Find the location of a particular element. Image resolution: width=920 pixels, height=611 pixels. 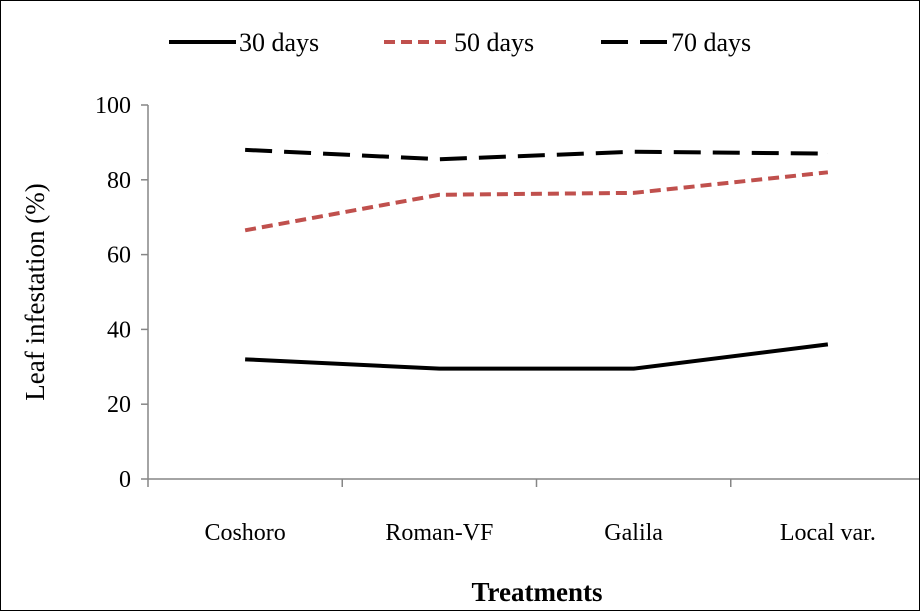

legend: 30 days 50 days 70 days is located at coordinates (460, 42).